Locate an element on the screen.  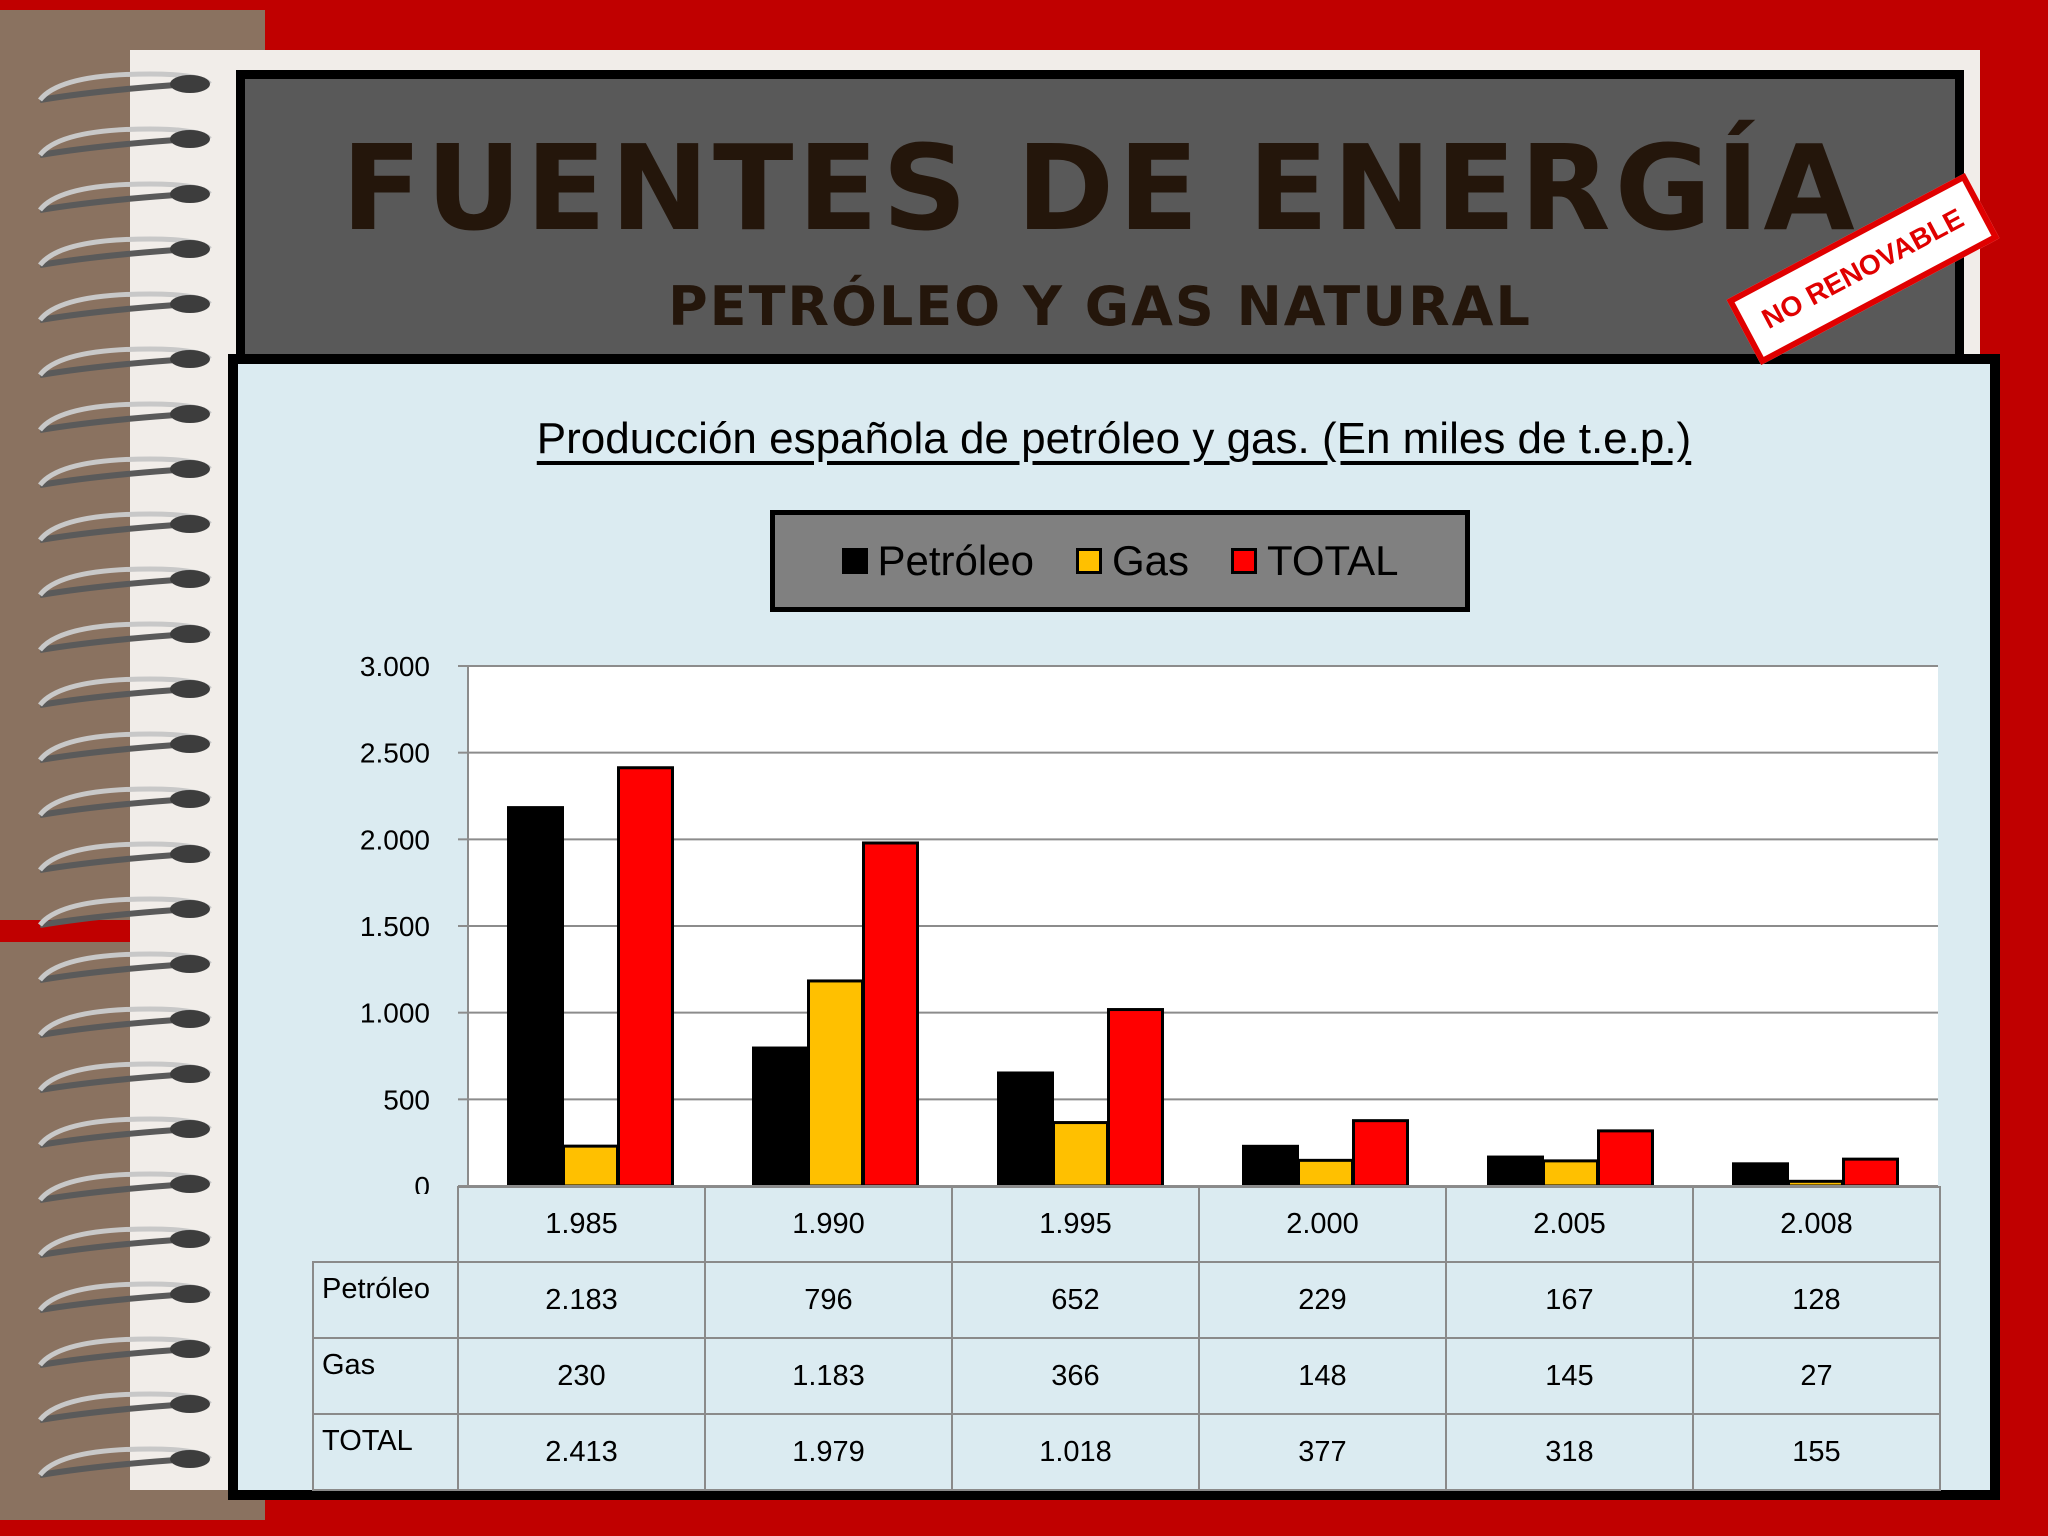
legend-label-petroleo: Petróleo is located at coordinates (955, 560).